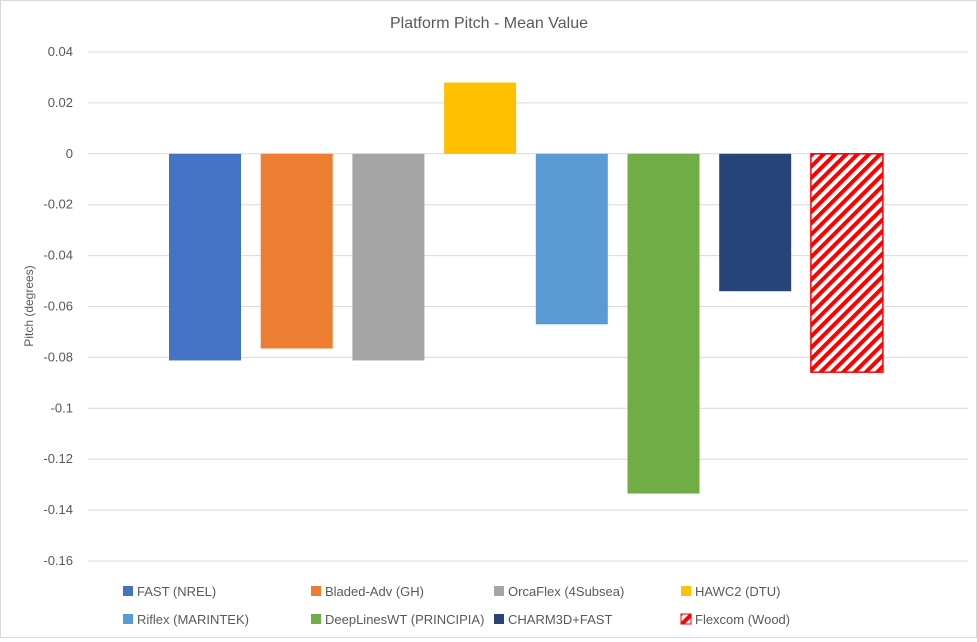 The width and height of the screenshot is (977, 642). Describe the element at coordinates (193, 619) in the screenshot. I see `legend-label: Riflex (MARINTEK)` at that location.